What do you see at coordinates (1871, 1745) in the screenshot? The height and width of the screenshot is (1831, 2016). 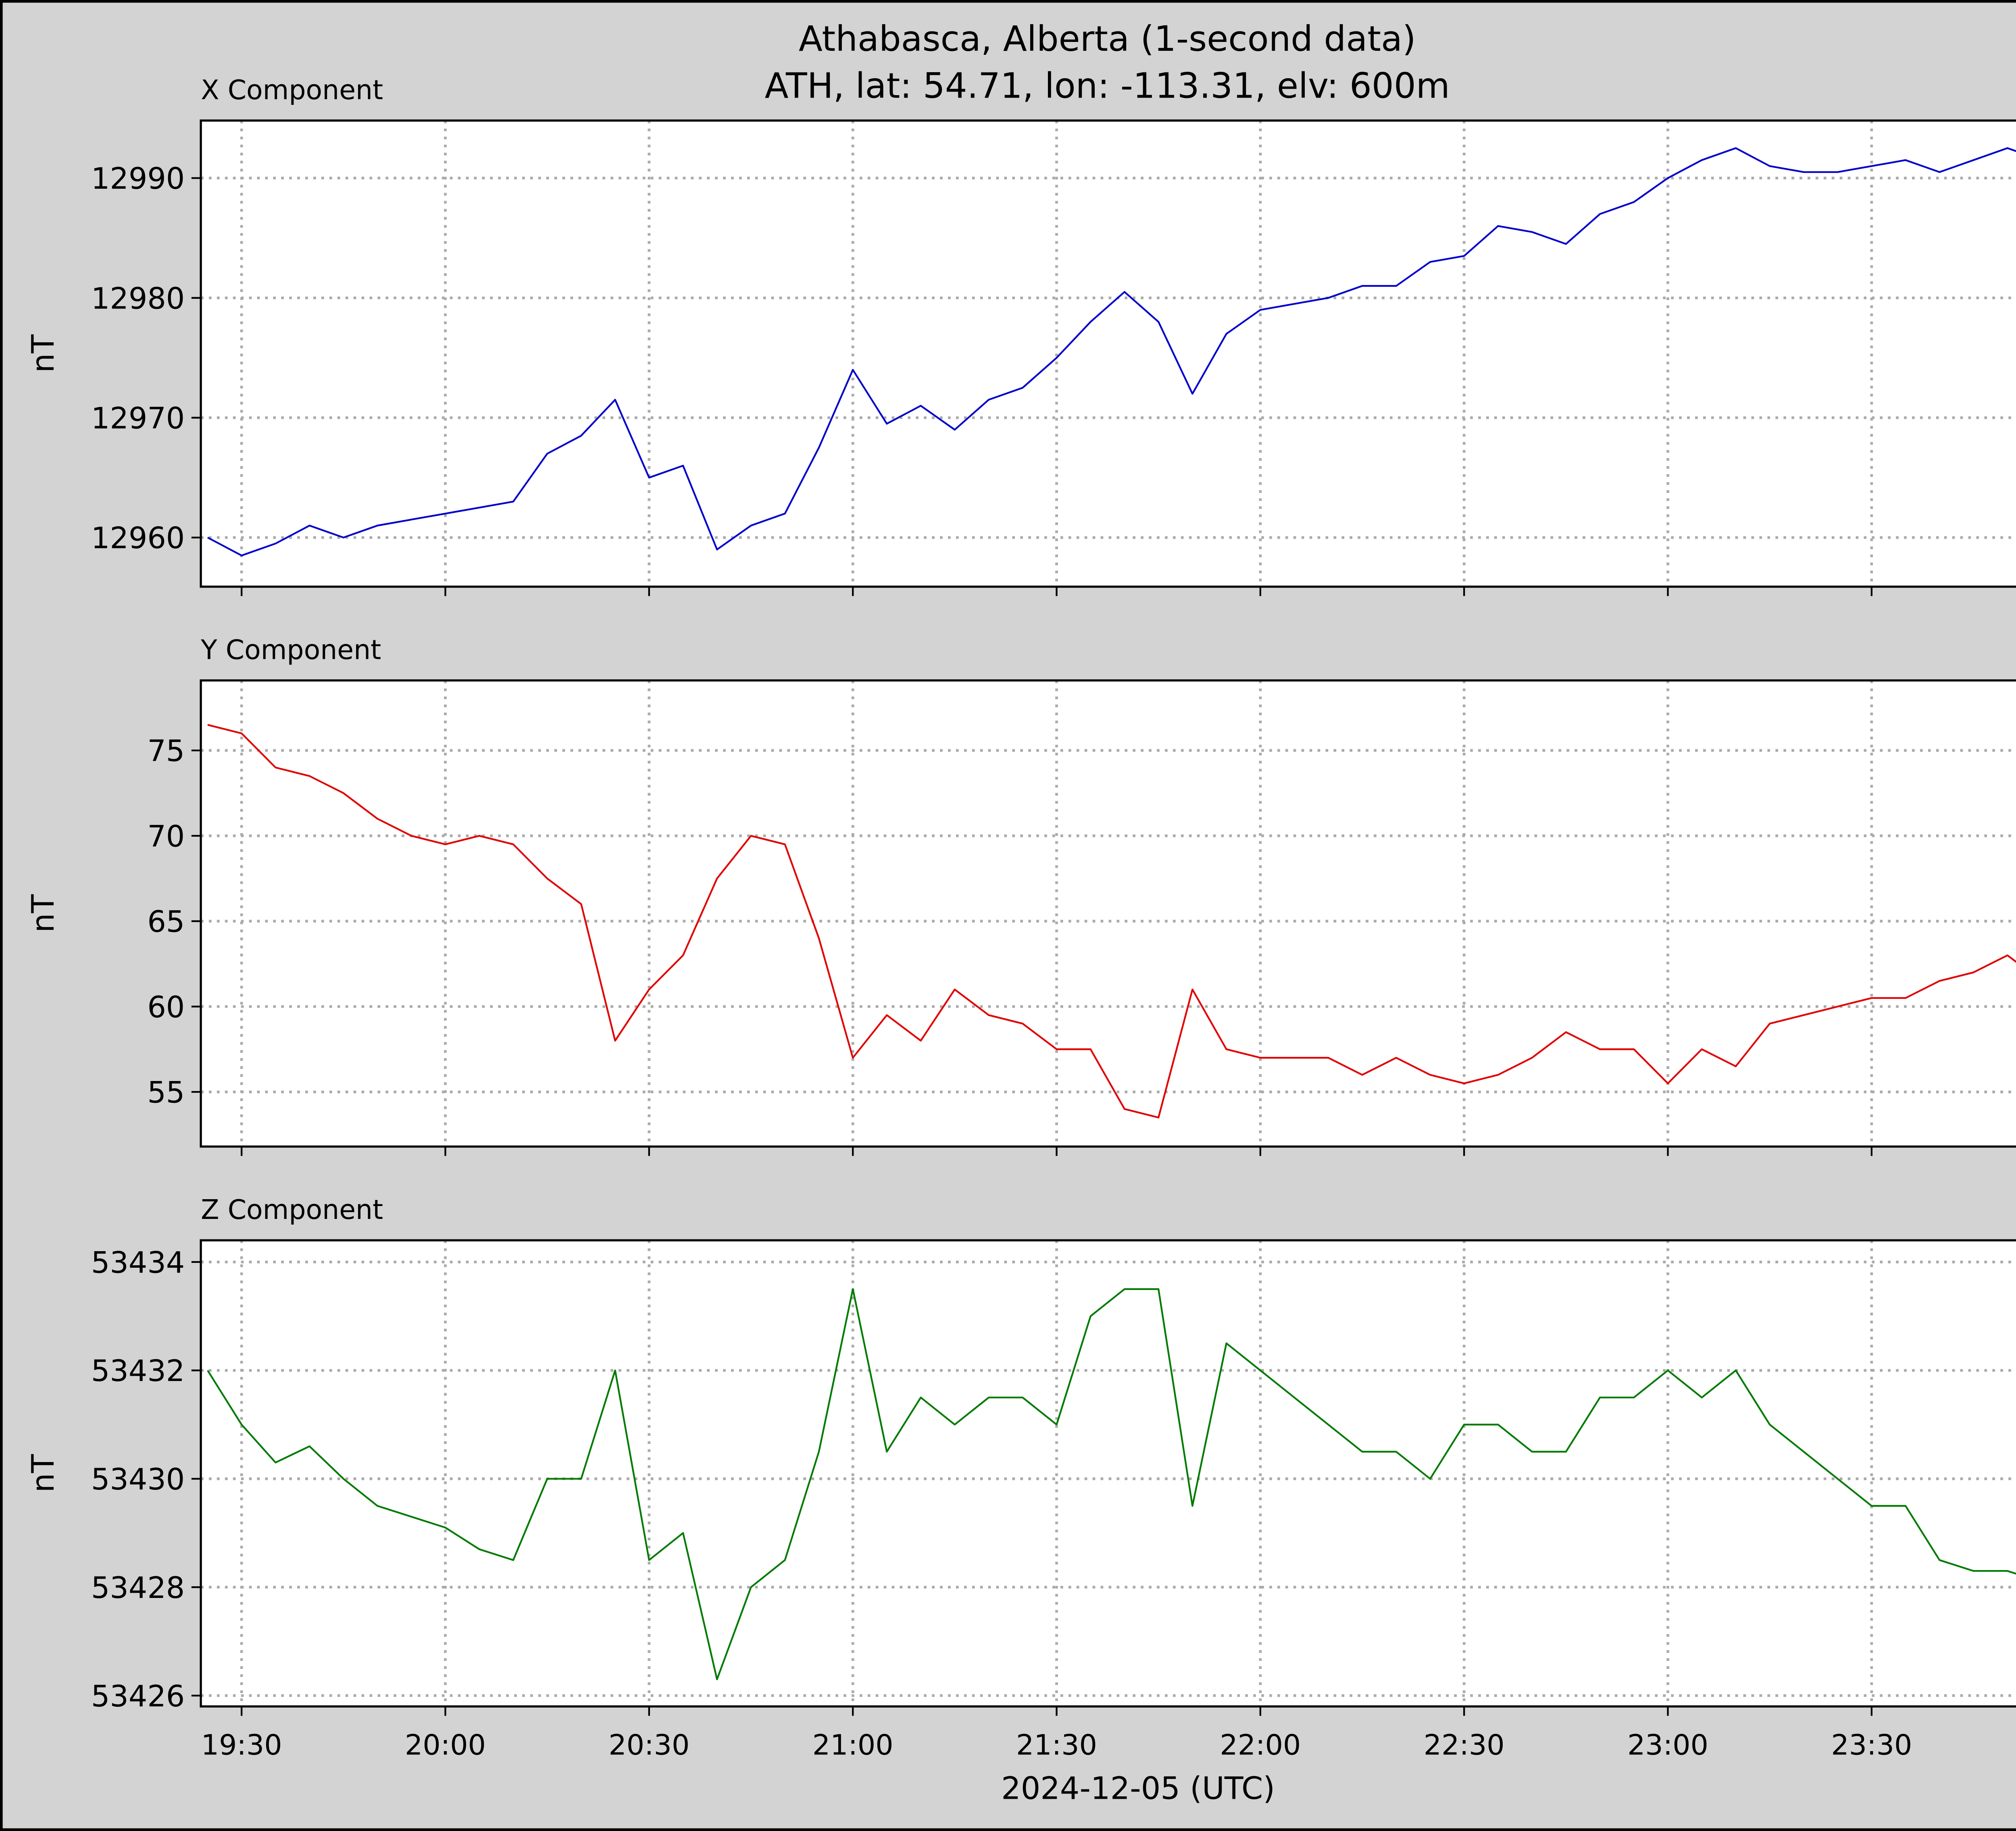 I see `x-tick-label: 23:30` at bounding box center [1871, 1745].